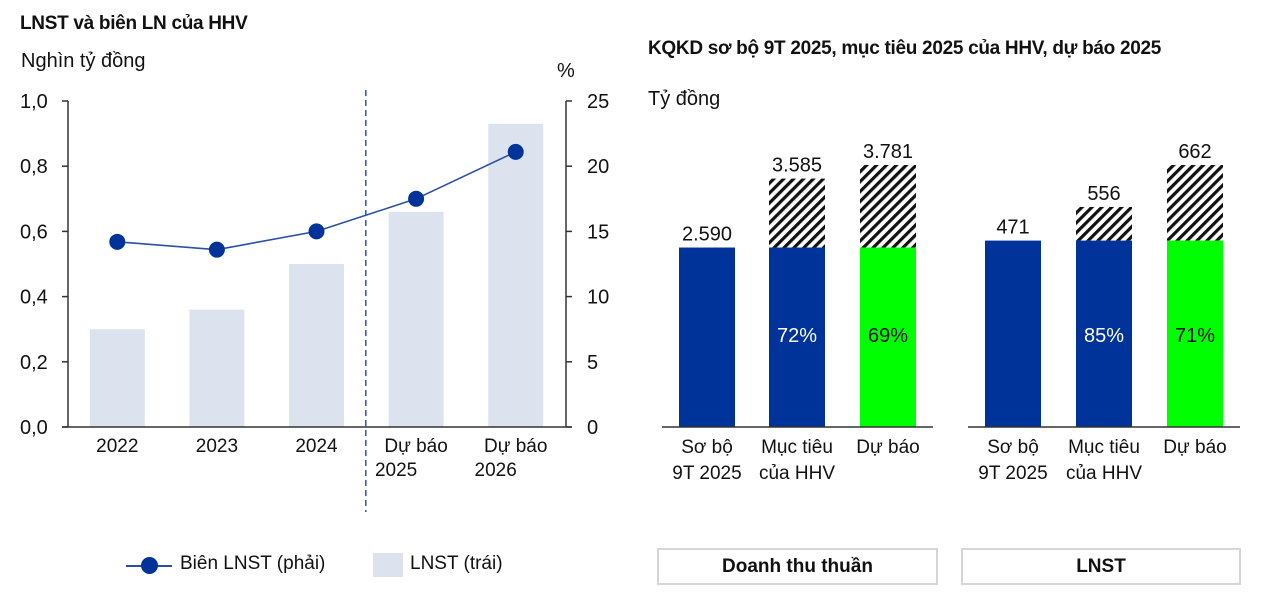  Describe the element at coordinates (797, 166) in the screenshot. I see `total-value-label: 3.585` at that location.